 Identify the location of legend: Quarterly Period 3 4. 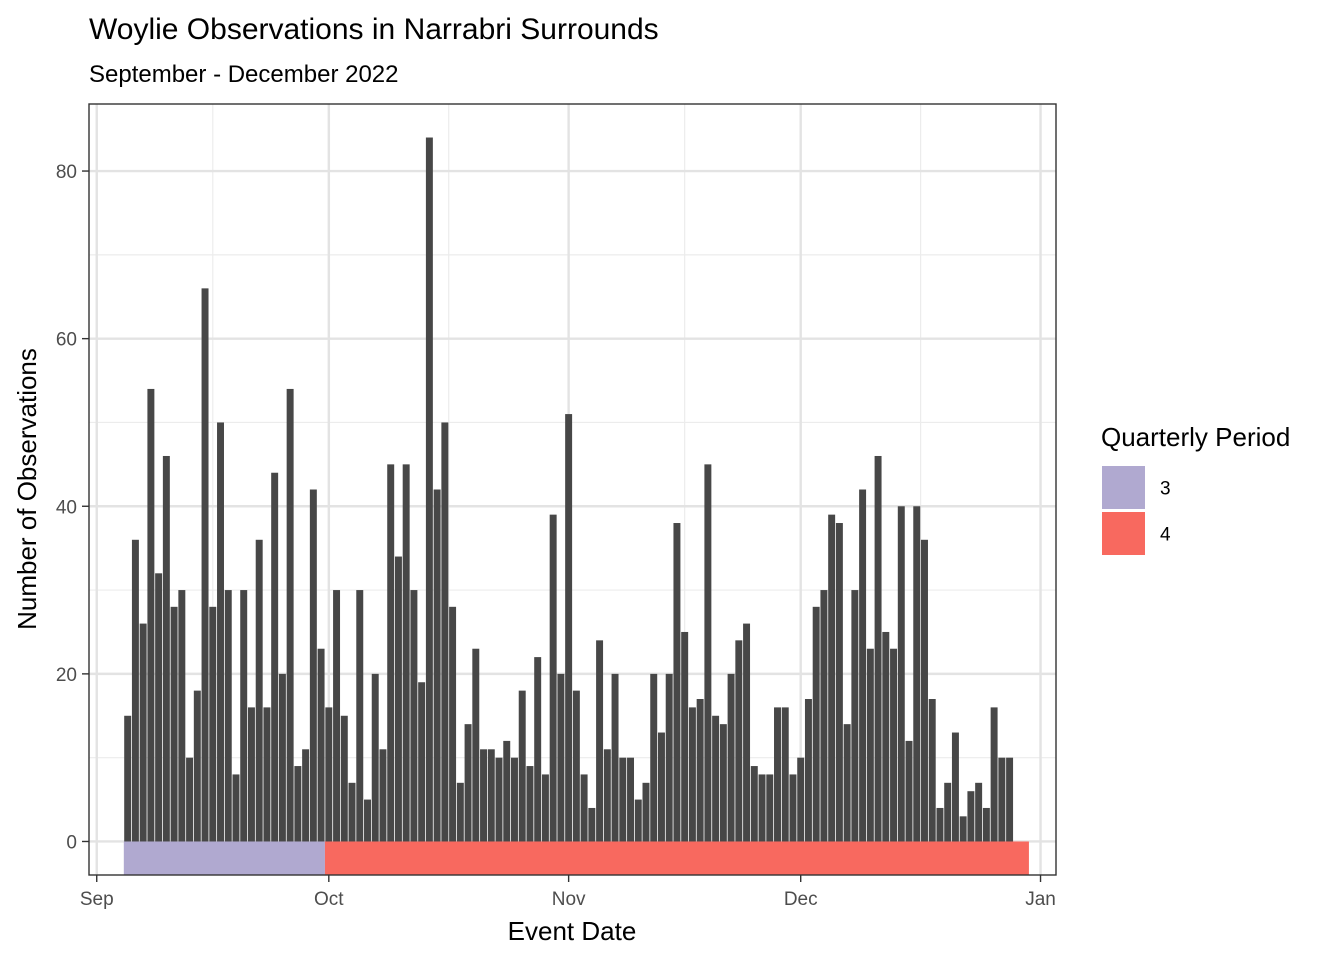
(1195, 488).